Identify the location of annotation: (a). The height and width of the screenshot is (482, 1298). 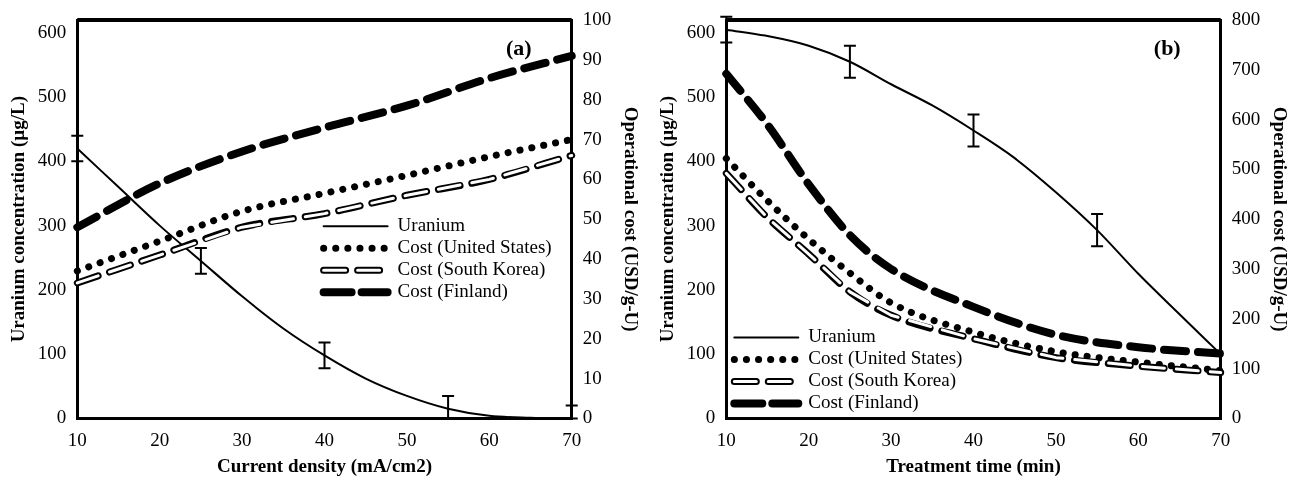
(519, 47).